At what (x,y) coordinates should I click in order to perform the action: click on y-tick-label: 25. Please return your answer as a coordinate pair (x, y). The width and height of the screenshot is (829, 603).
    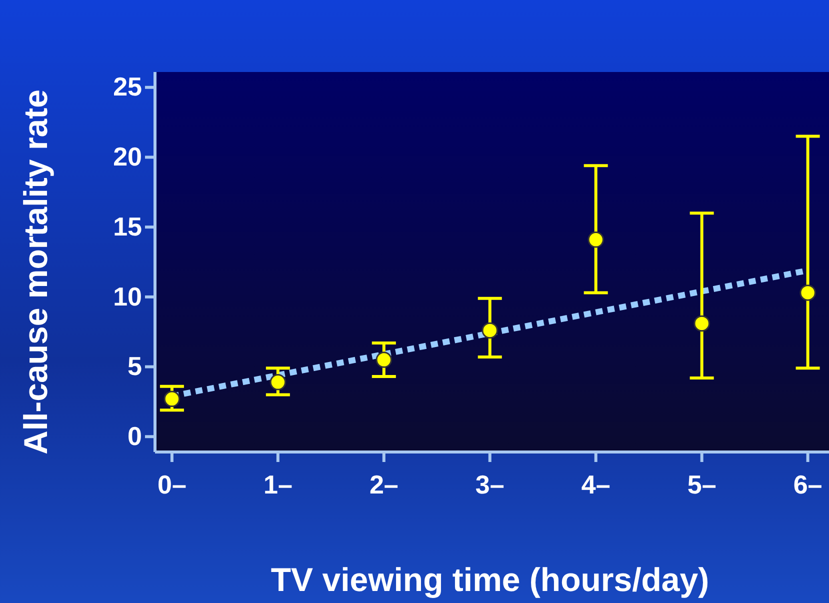
    Looking at the image, I should click on (127, 87).